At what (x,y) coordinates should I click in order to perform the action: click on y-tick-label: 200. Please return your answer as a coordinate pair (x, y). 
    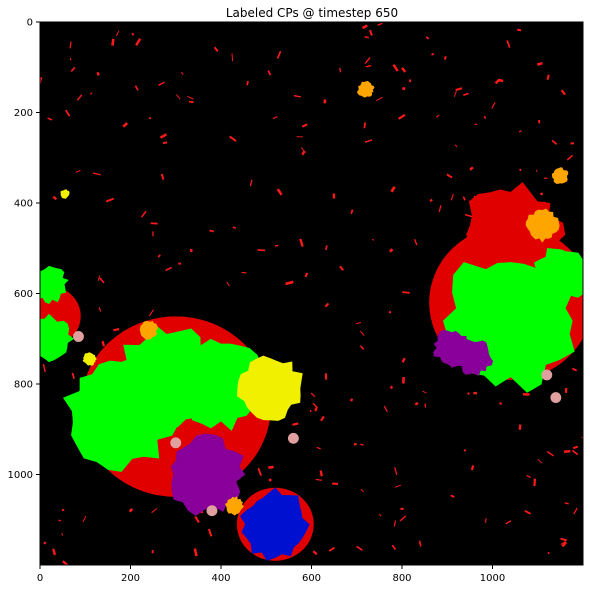
    Looking at the image, I should click on (23, 113).